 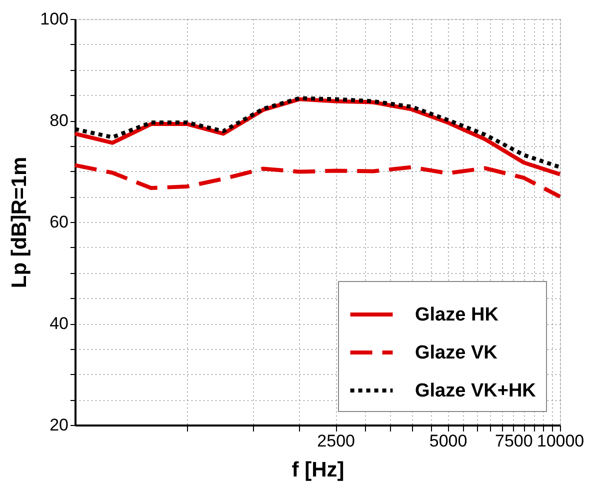 What do you see at coordinates (59, 120) in the screenshot?
I see `y-tick-label: 80` at bounding box center [59, 120].